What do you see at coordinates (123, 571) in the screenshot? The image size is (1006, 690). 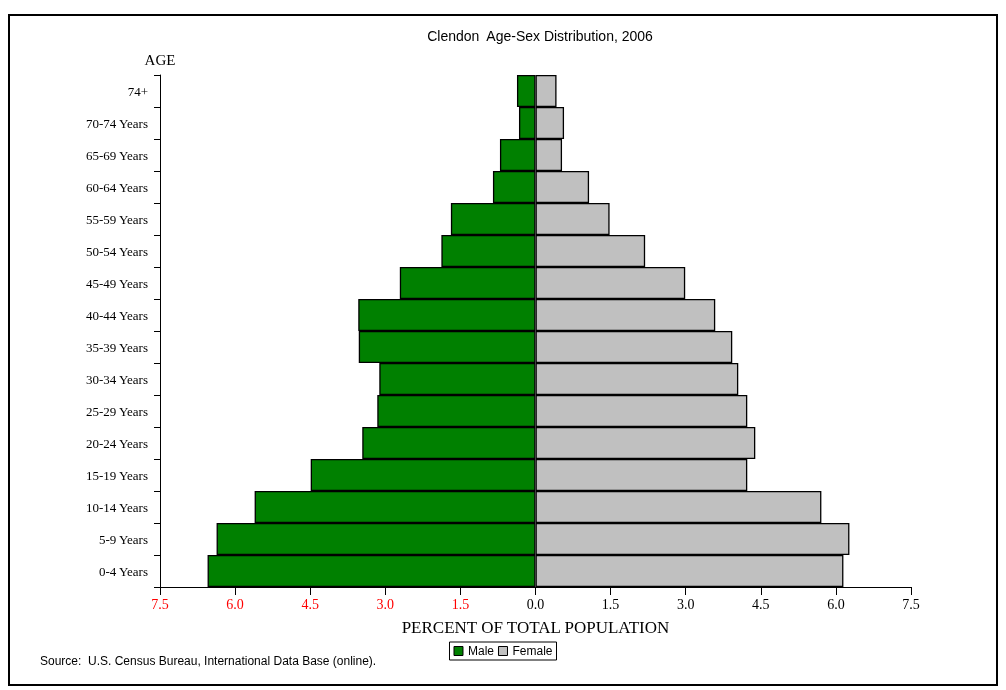 I see `y-tick-label: 0-4 Years` at bounding box center [123, 571].